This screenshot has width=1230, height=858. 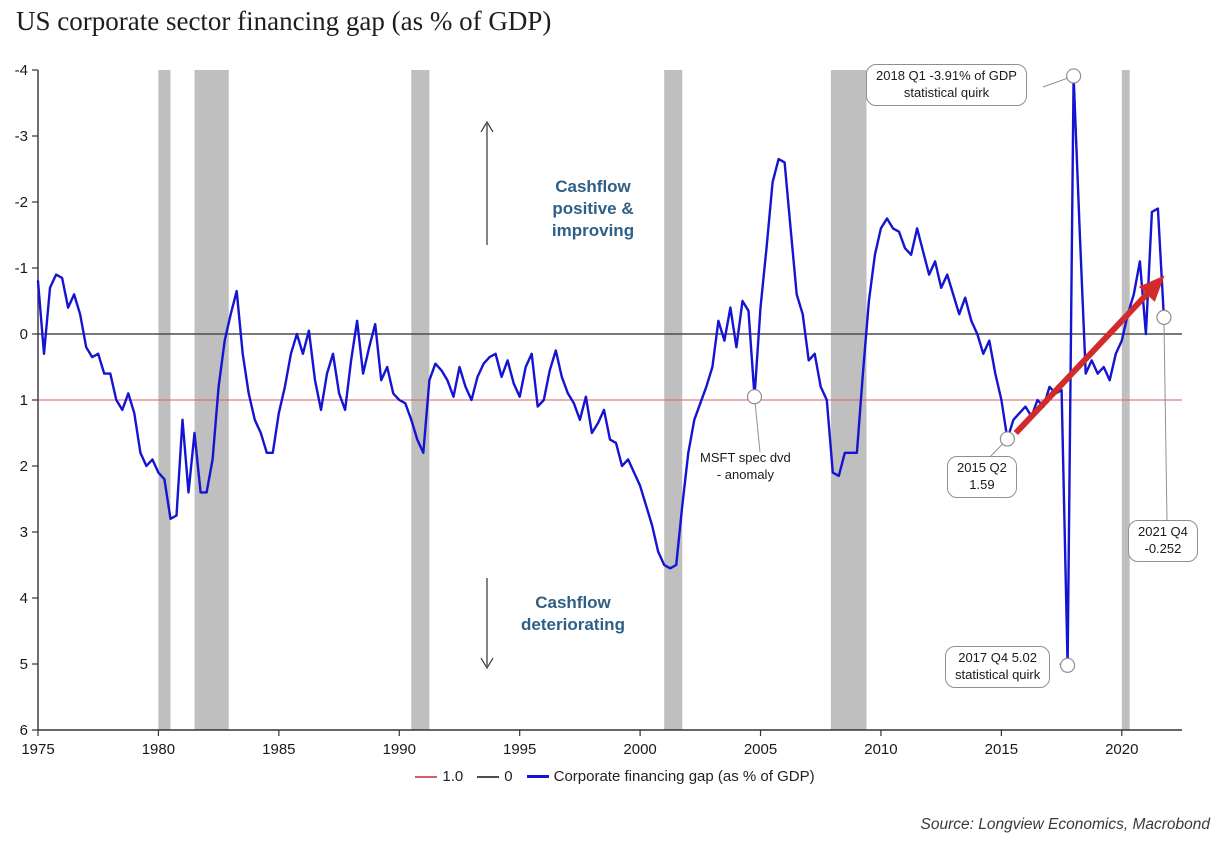 I want to click on annotation-q2-2015: 2015 Q2 1.59, so click(x=982, y=477).